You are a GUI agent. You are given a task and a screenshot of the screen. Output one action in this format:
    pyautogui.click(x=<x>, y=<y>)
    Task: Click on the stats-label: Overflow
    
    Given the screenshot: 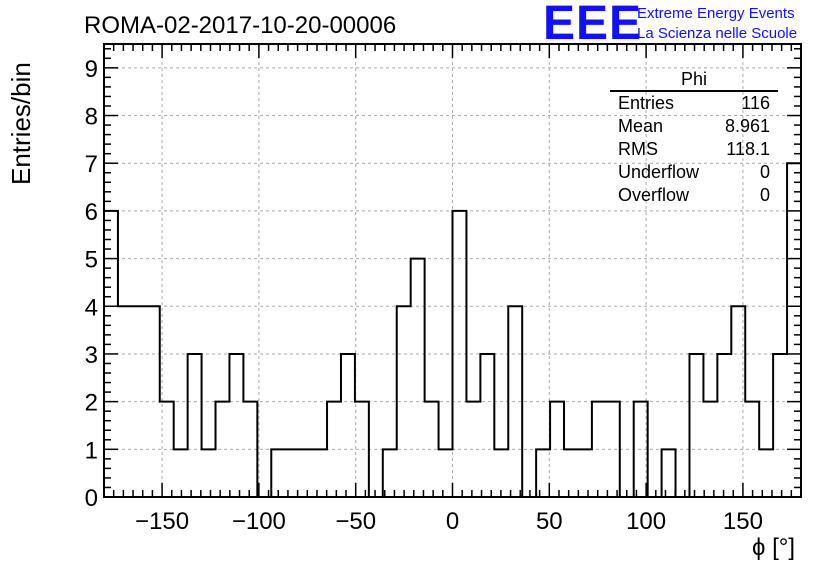 What is the action you would take?
    pyautogui.click(x=654, y=195)
    